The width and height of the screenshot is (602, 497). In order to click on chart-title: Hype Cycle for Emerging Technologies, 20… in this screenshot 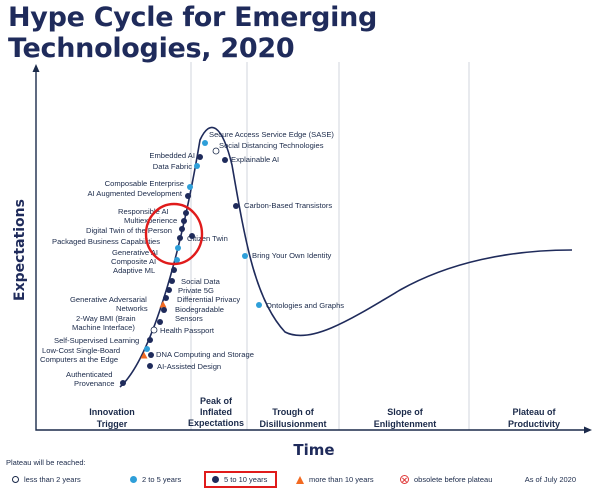, I will do `click(198, 33)`.